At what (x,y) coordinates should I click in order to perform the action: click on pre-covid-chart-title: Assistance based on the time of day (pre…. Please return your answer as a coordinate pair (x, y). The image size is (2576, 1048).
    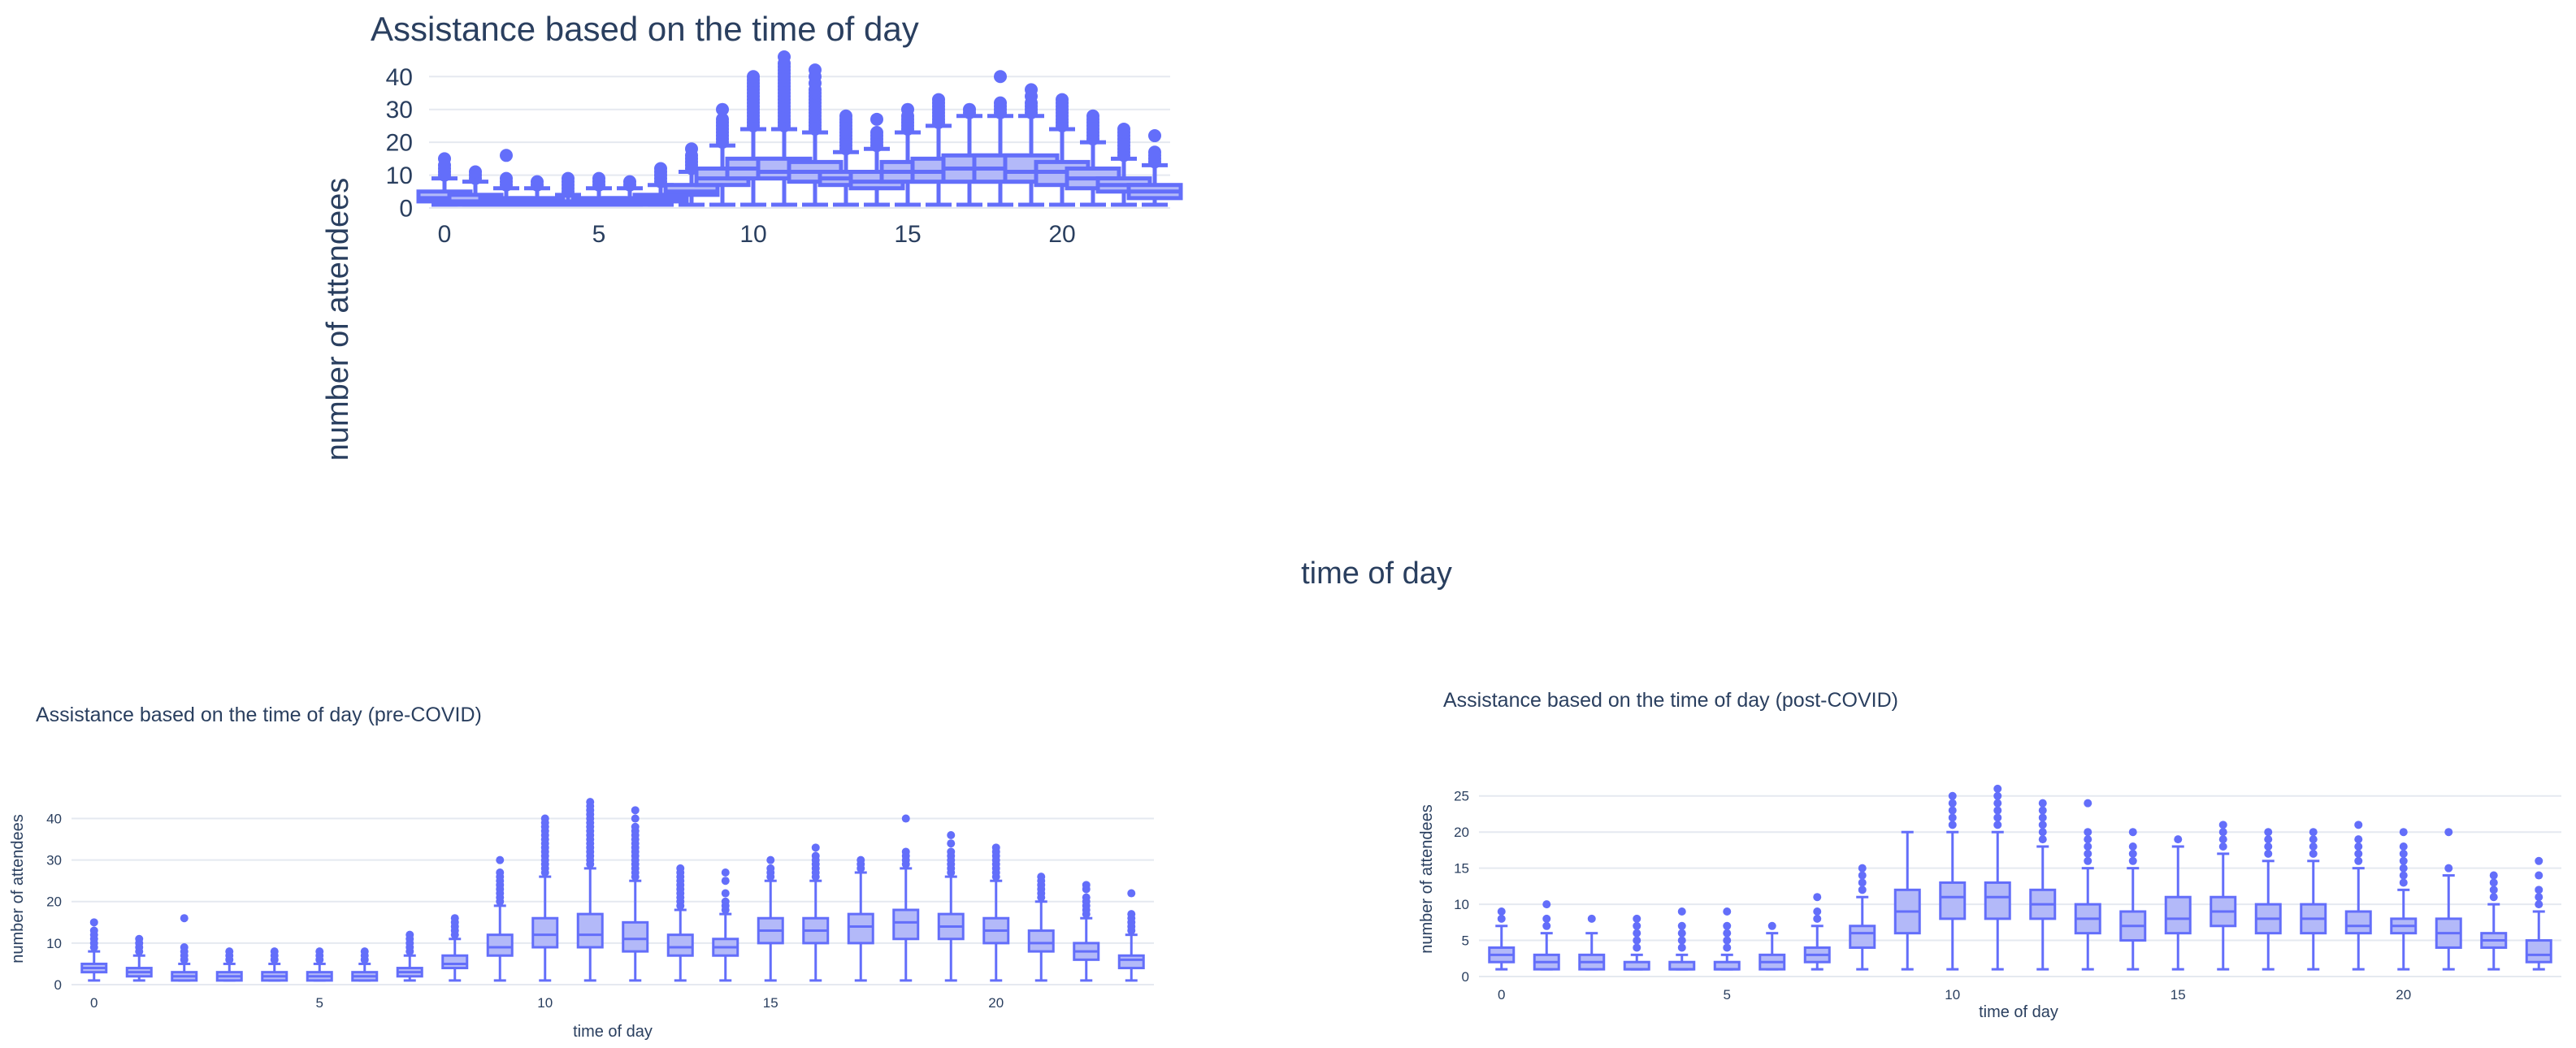
    Looking at the image, I should click on (259, 715).